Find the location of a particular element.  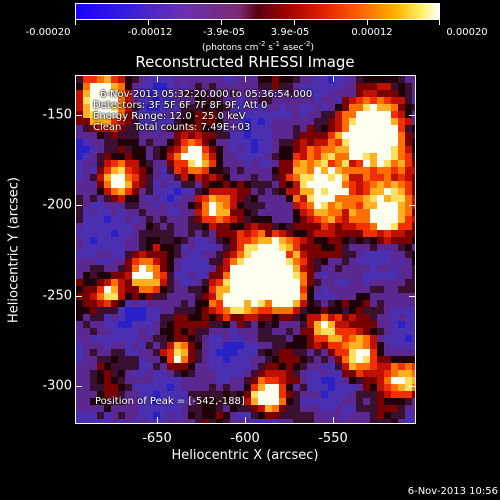

info-method: Clean Total counts: 7.49E+03 is located at coordinates (172, 127).